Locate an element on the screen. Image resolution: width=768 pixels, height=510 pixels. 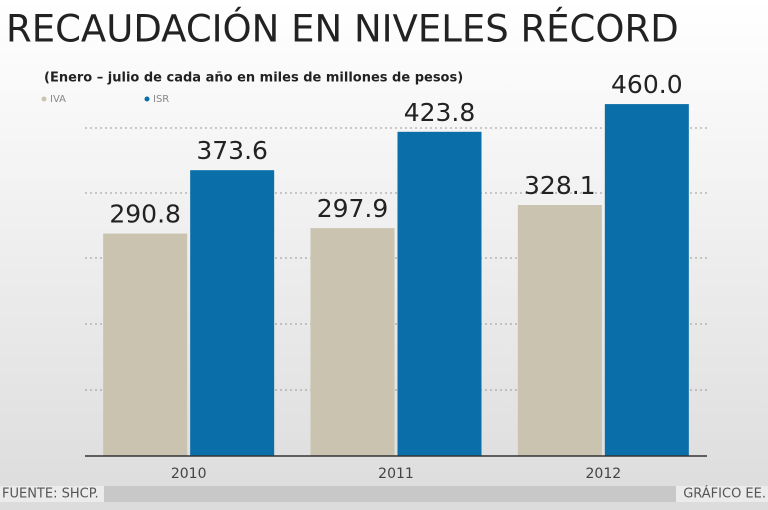
value-label: 297.9 is located at coordinates (353, 208).